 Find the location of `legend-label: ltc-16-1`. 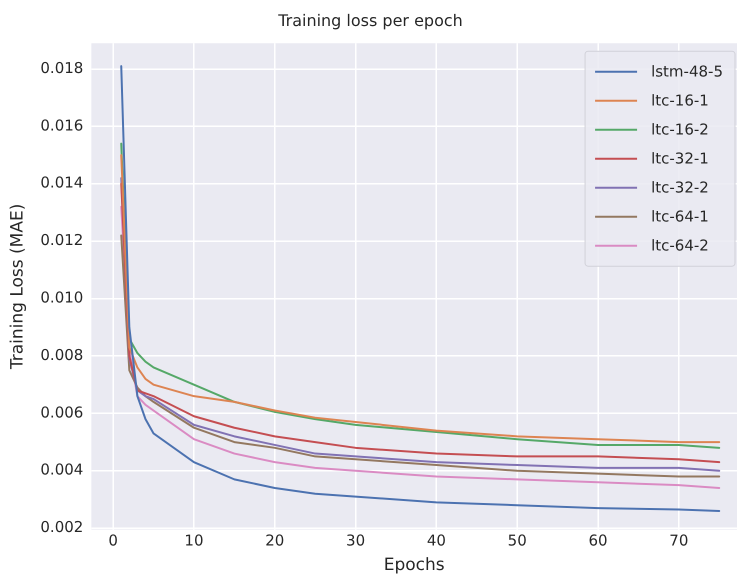

legend-label: ltc-16-1 is located at coordinates (680, 101).